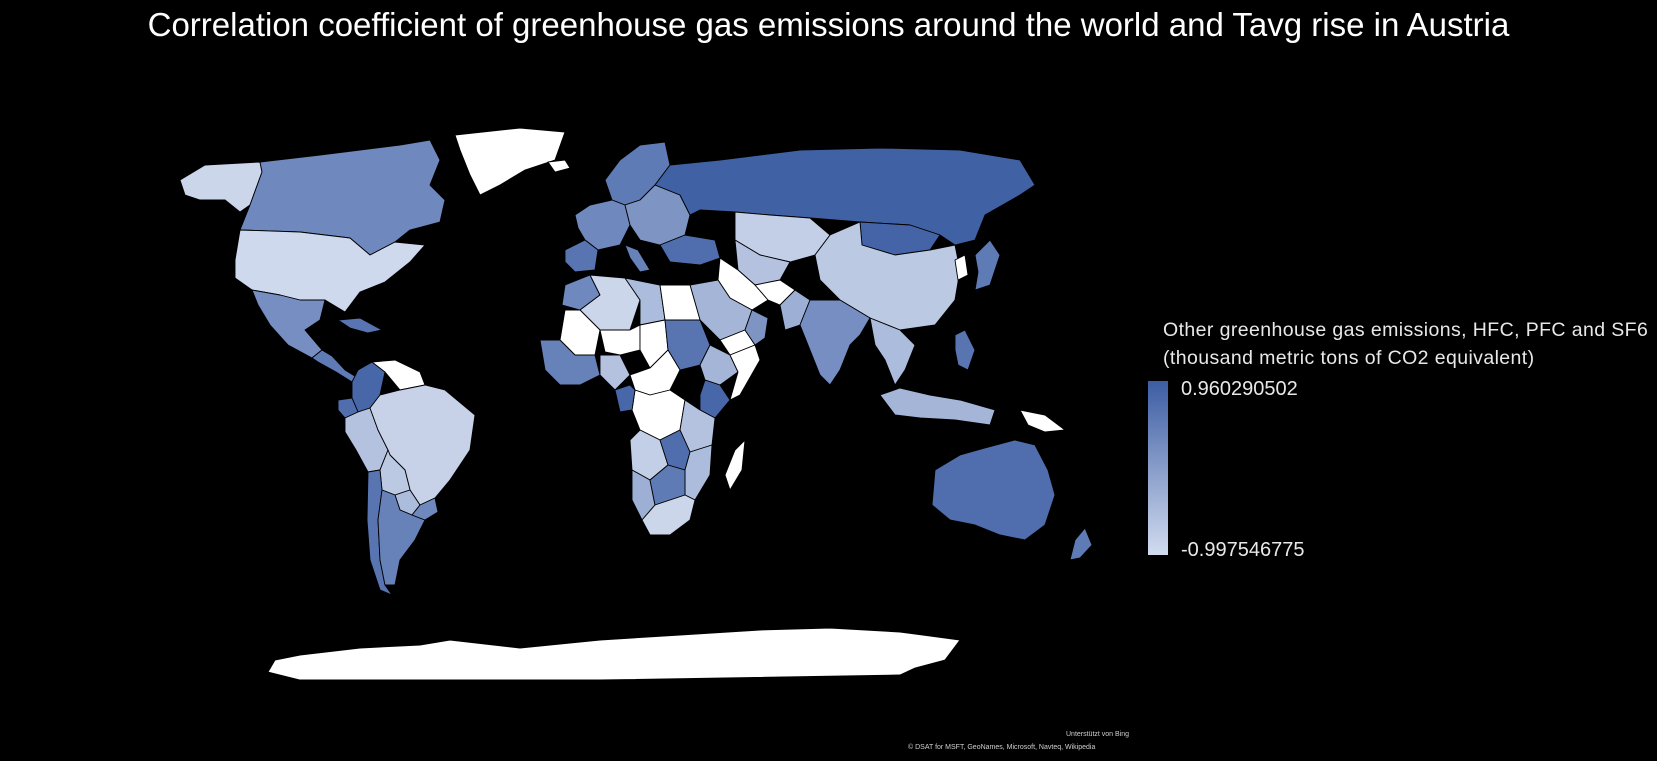 The image size is (1657, 761). I want to click on region-papua-new-guinea: Papua New Guinea, so click(1042, 421).